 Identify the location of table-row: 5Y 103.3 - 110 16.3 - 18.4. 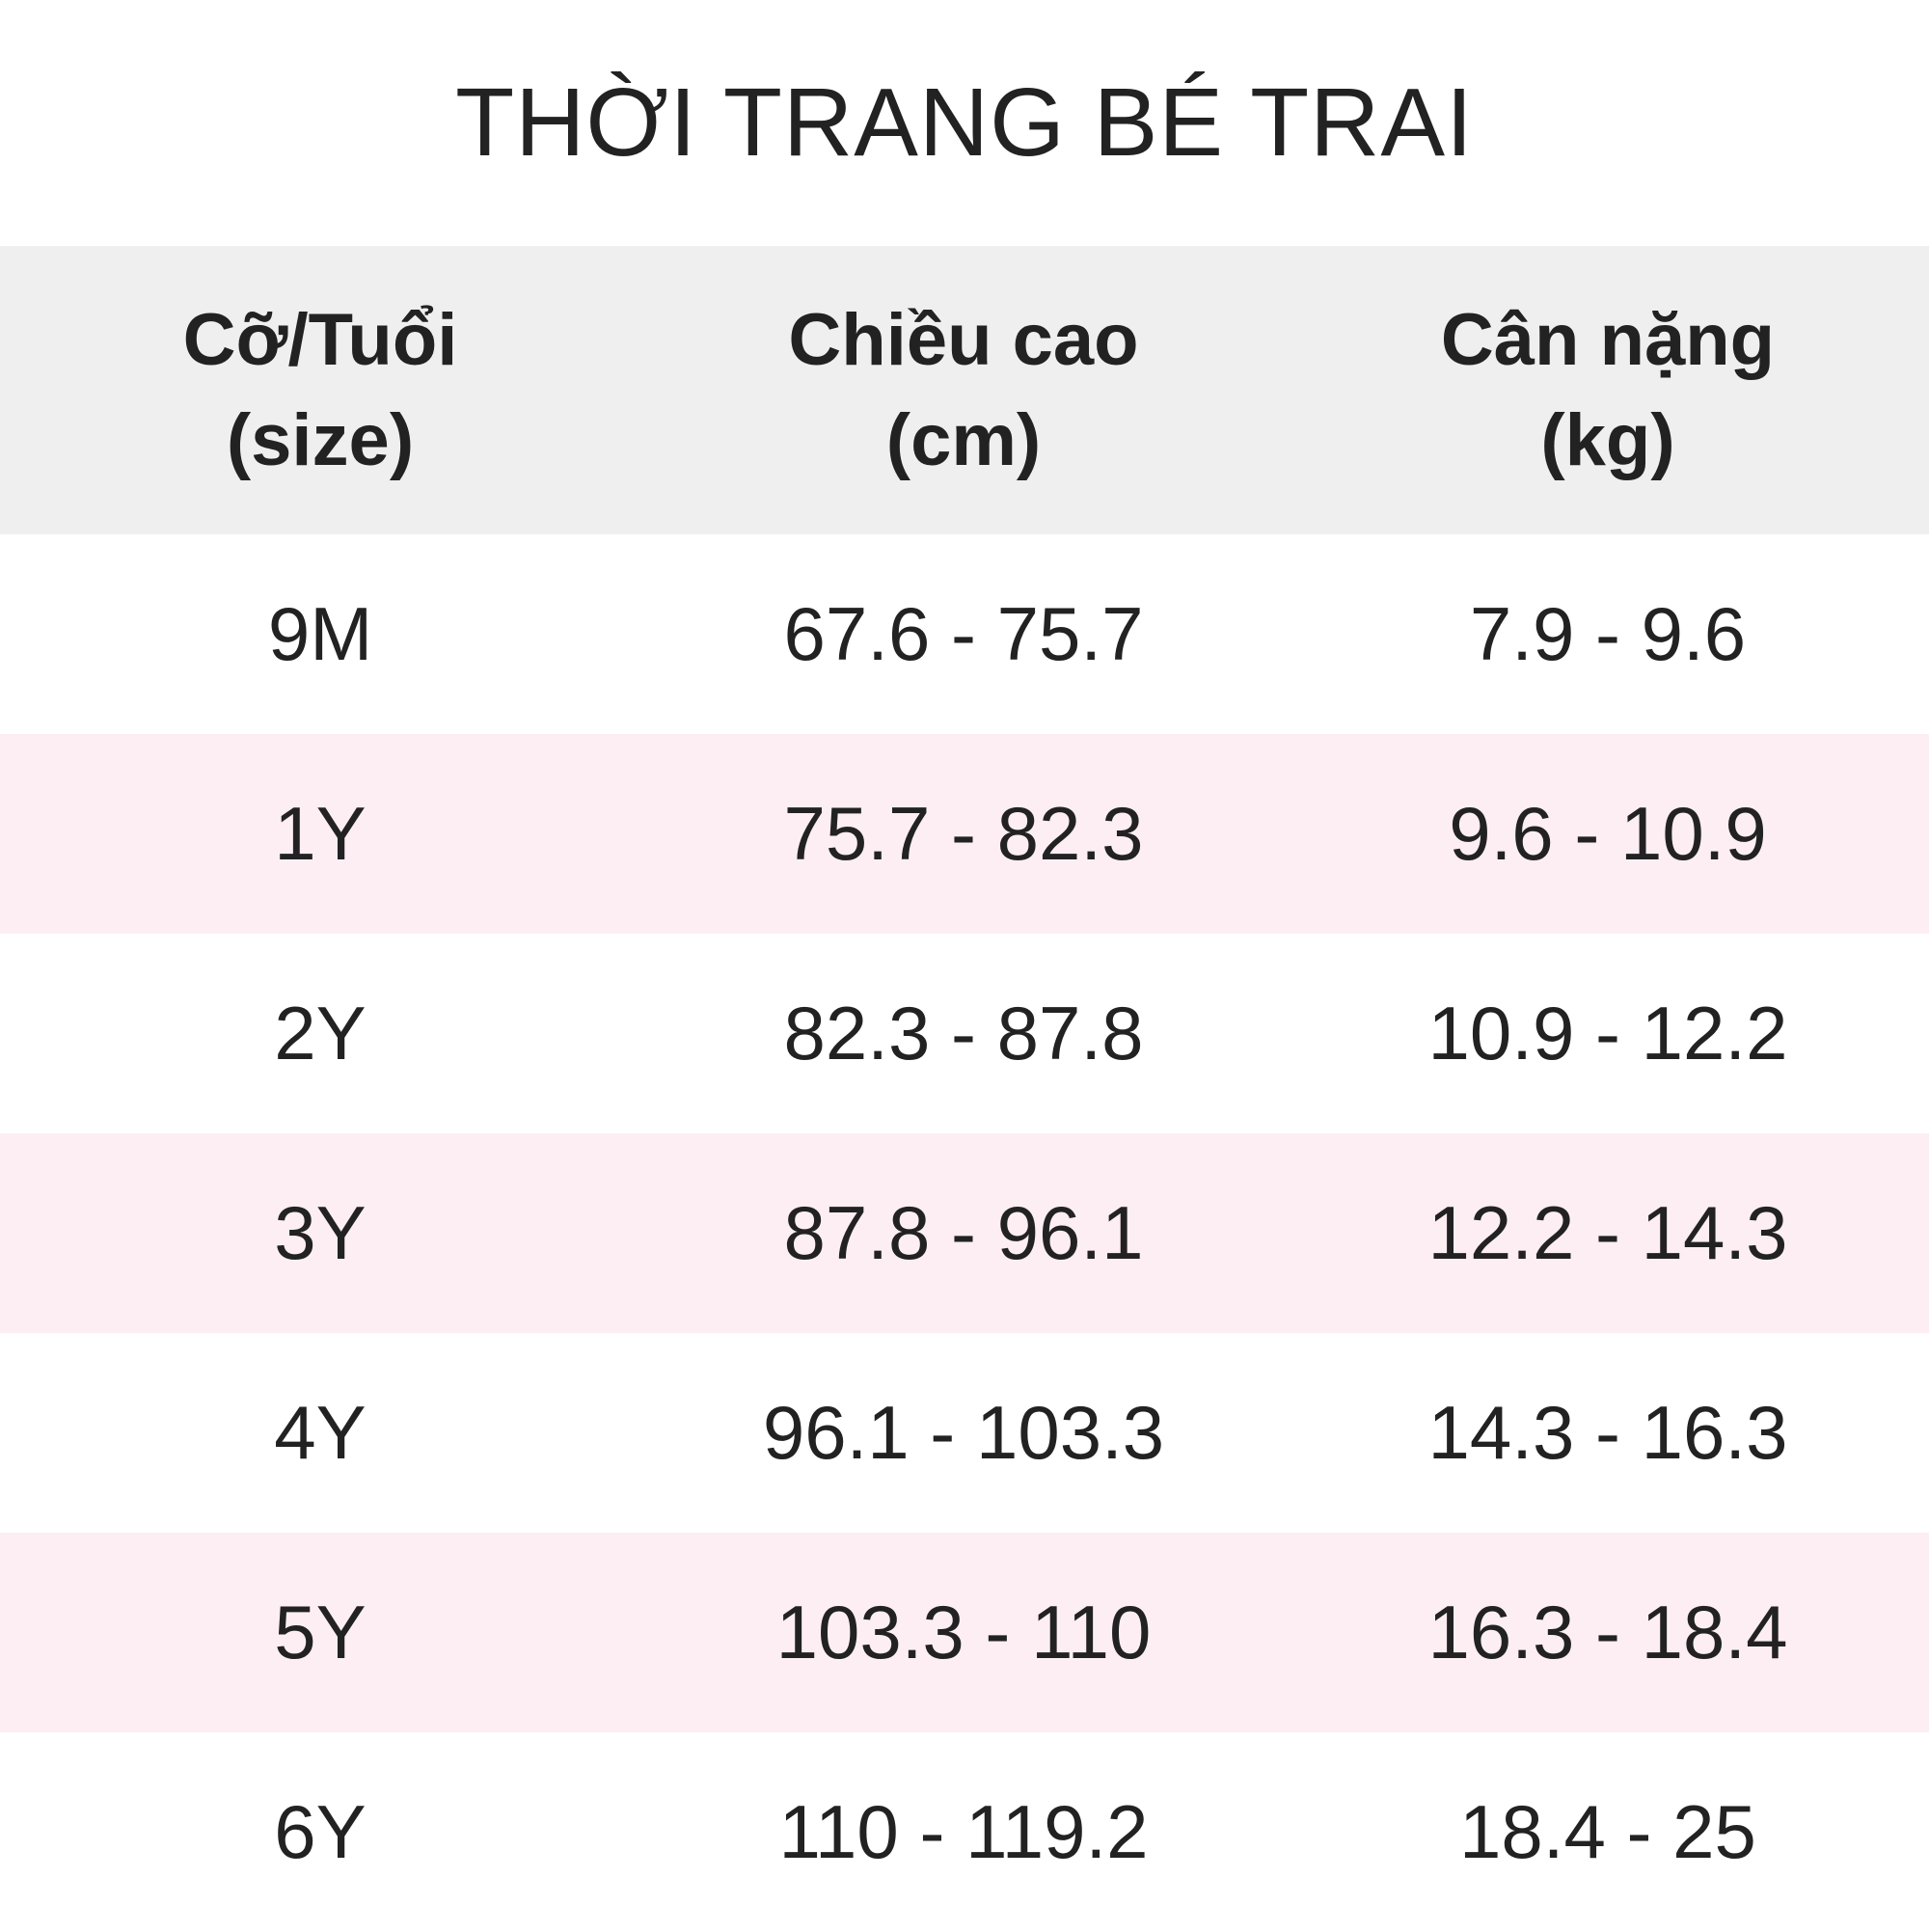
(965, 1632).